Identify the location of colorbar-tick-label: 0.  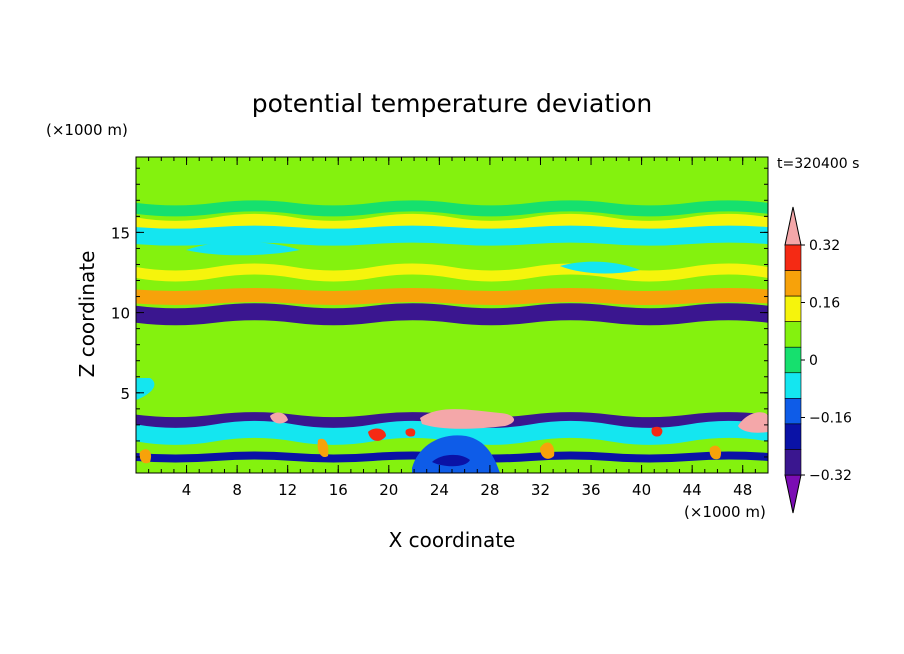
(813, 361).